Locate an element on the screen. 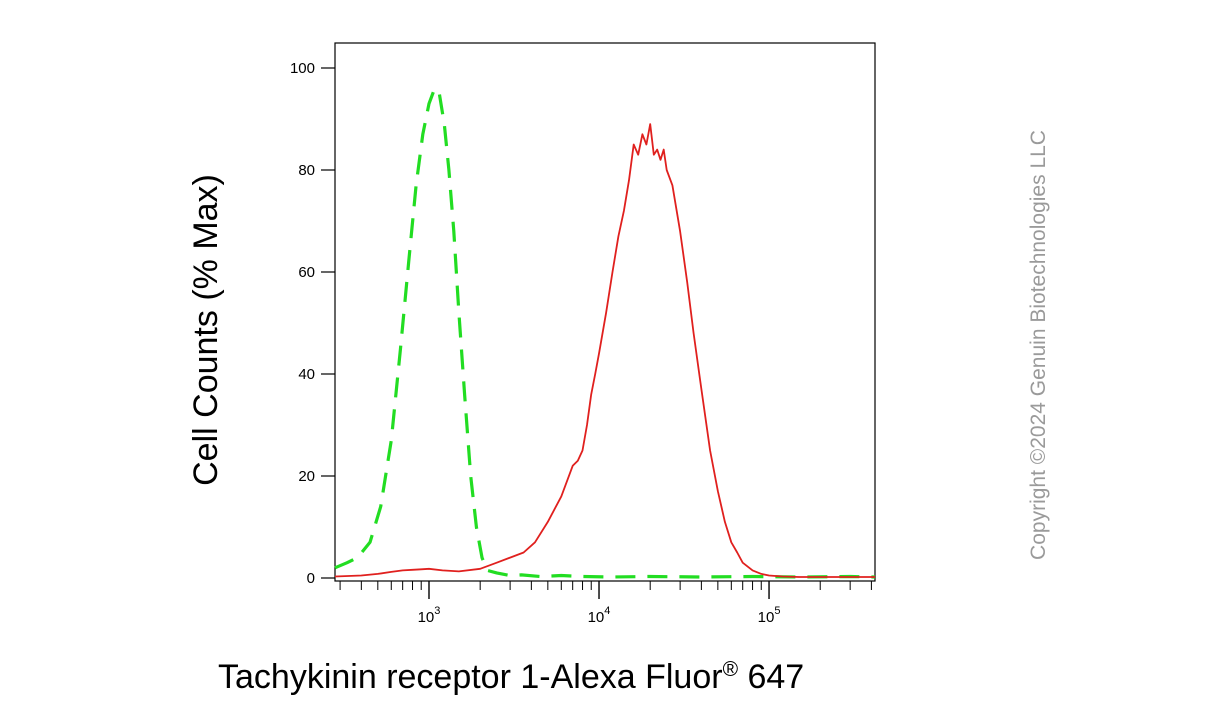  x-axis-title-registered-mark: ® is located at coordinates (731, 669).